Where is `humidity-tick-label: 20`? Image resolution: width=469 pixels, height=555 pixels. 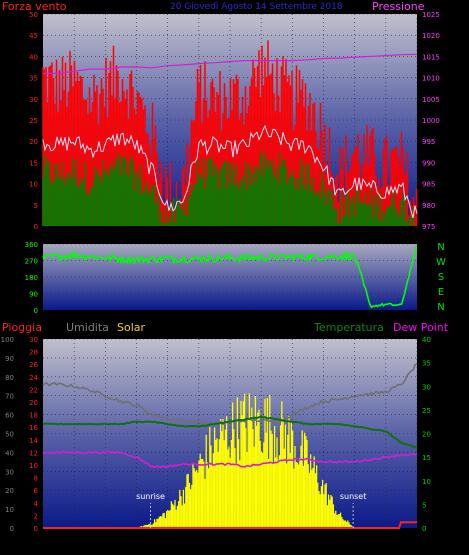
humidity-tick-label: 20 is located at coordinates (9, 491).